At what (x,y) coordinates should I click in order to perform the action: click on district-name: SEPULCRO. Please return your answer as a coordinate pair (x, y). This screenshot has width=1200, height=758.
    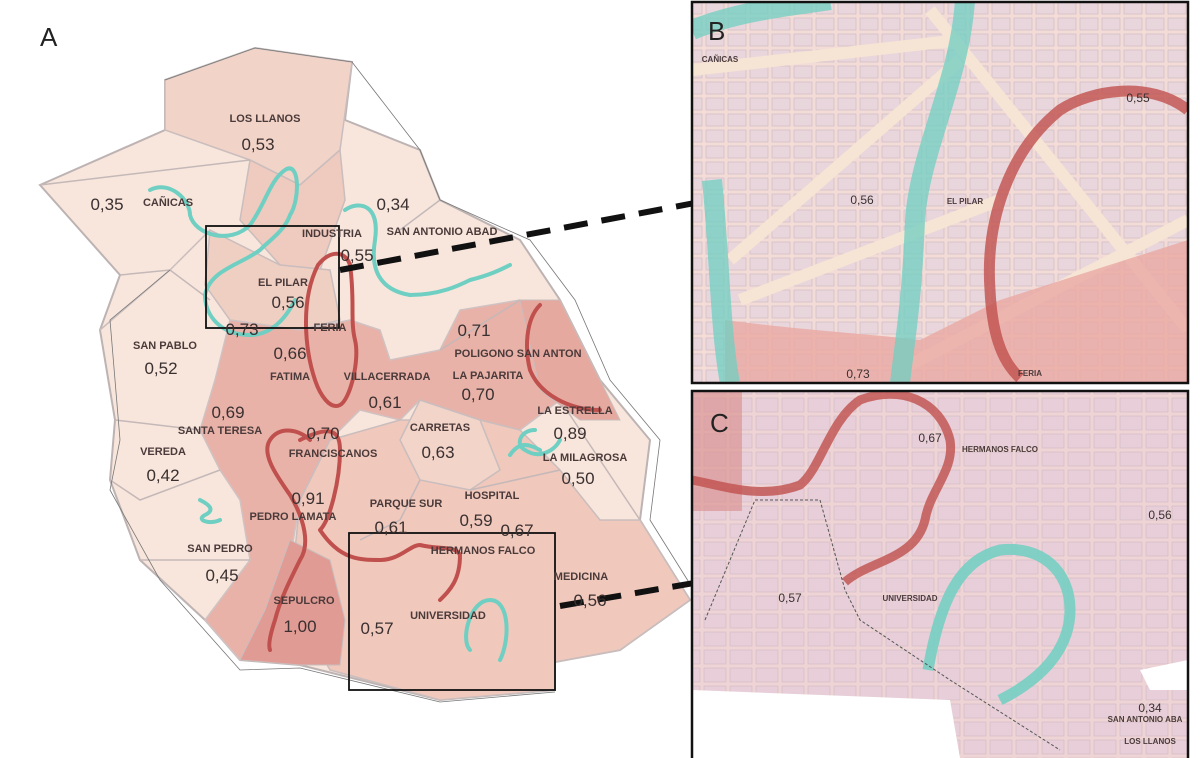
    Looking at the image, I should click on (304, 601).